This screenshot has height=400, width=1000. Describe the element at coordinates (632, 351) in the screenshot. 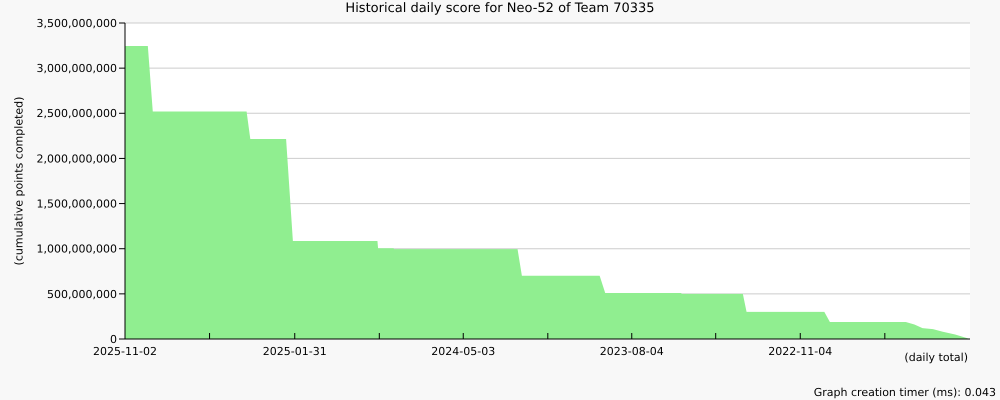

I see `x-tick-label: 2023-08-04` at that location.